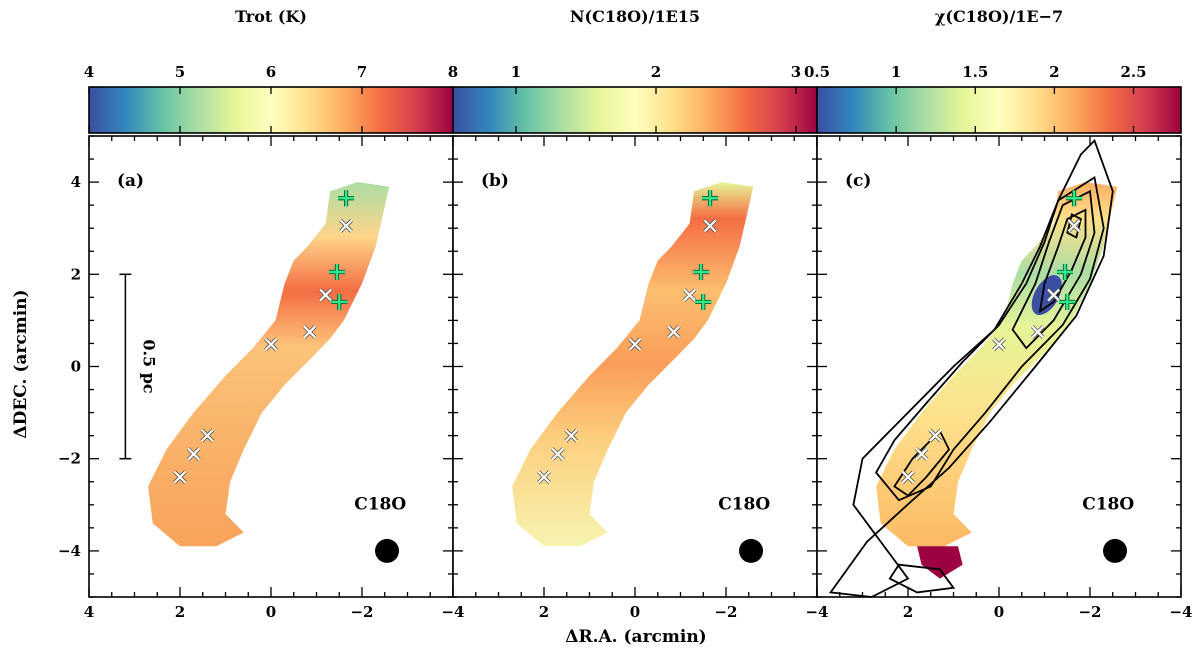 The height and width of the screenshot is (651, 1200). I want to click on colorbar-title: N(C18O)/1E15, so click(635, 16).